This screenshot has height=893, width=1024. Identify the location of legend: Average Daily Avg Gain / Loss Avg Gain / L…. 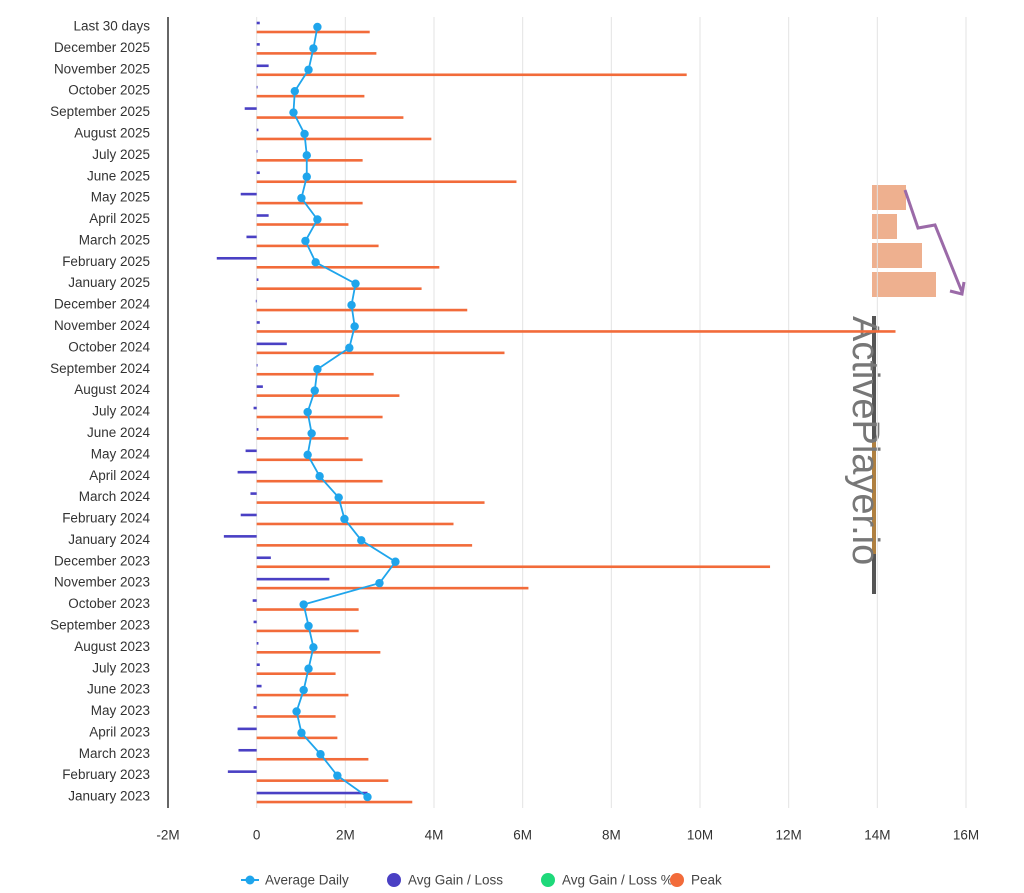
(481, 880).